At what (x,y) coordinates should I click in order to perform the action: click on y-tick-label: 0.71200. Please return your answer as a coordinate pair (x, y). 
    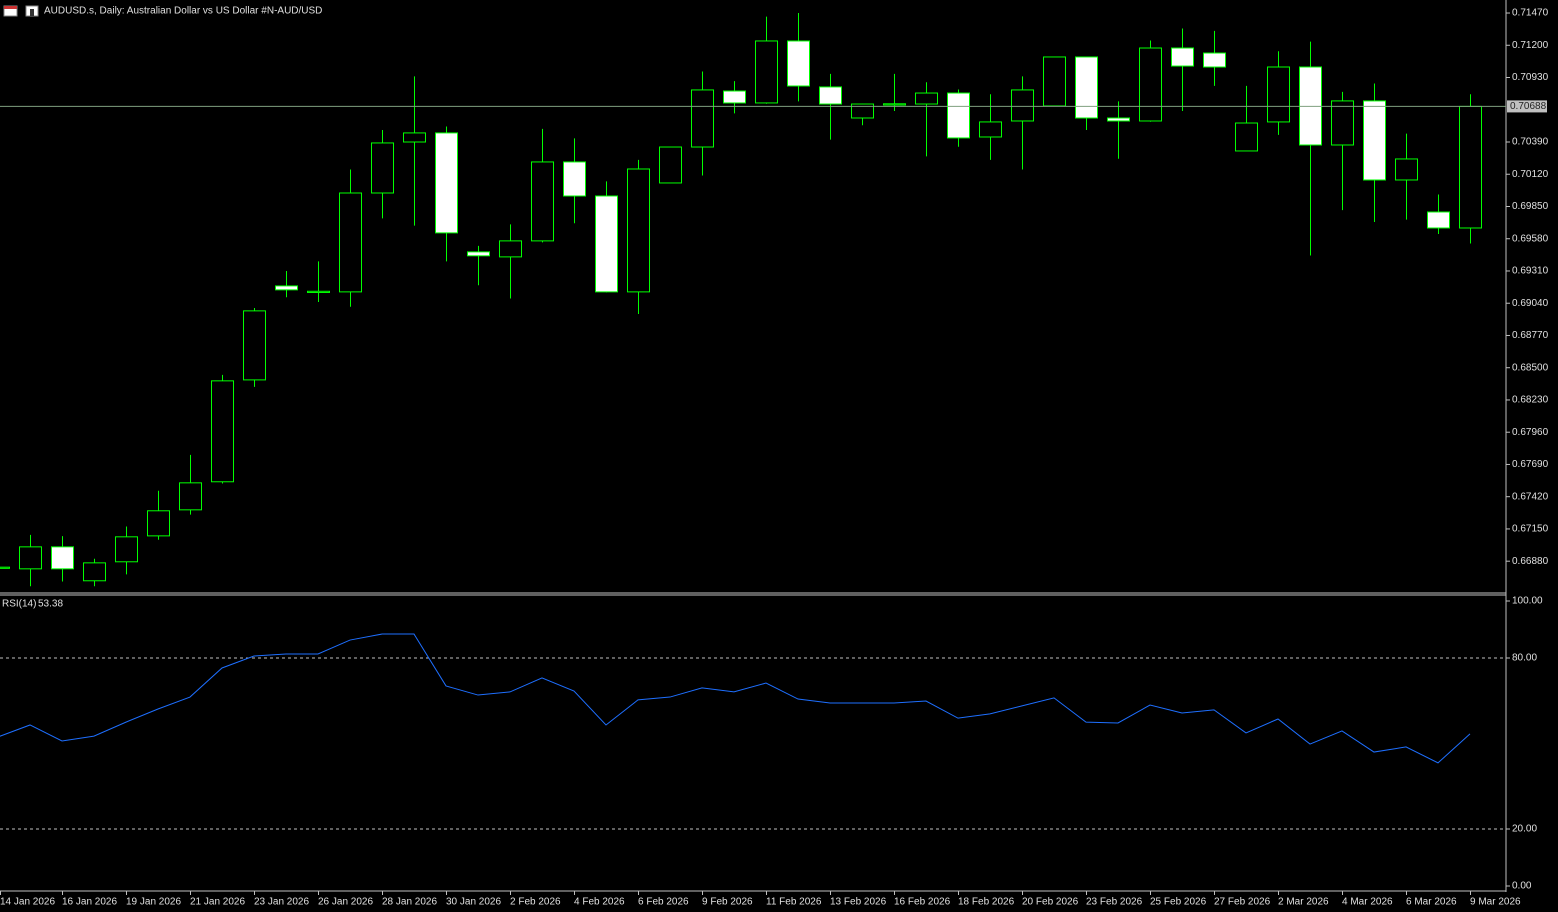
    Looking at the image, I should click on (1530, 45).